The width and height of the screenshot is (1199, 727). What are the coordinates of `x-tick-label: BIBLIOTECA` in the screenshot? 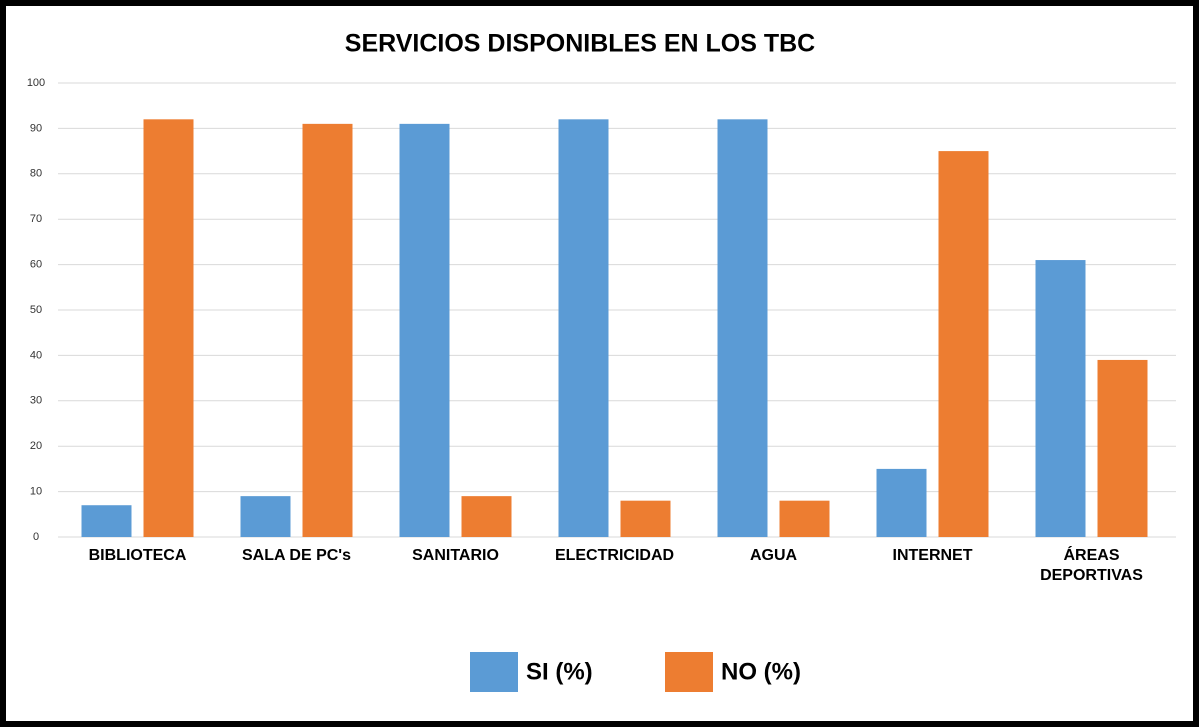 It's located at (138, 555).